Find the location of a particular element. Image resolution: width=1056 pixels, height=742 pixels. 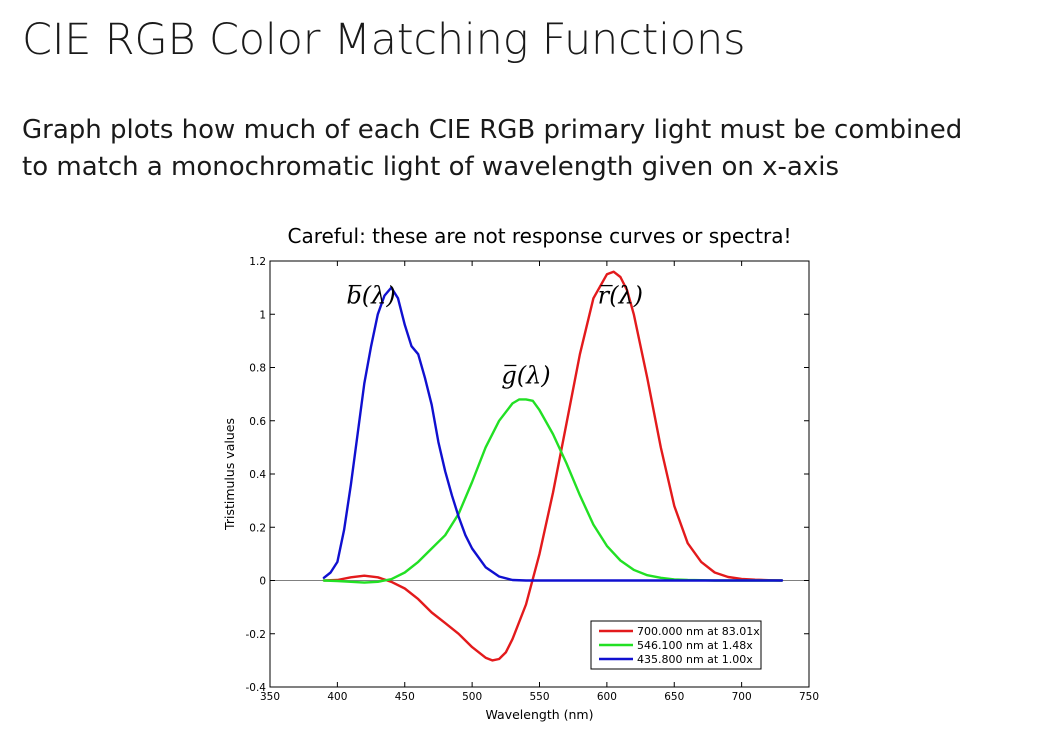

y-tick-label: 0.6 is located at coordinates (257, 422).